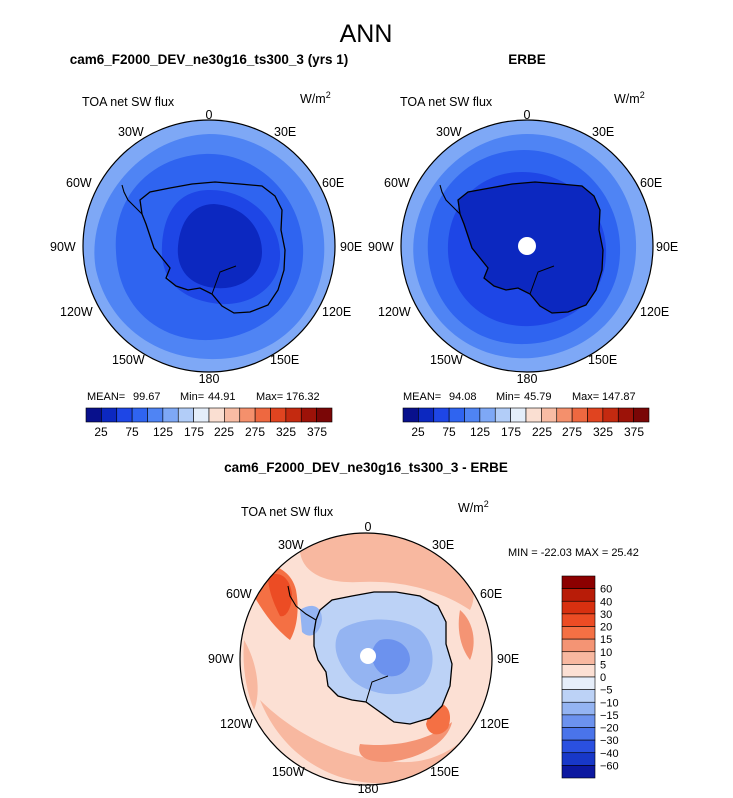 The width and height of the screenshot is (733, 798). Describe the element at coordinates (303, 397) in the screenshot. I see `panel-model-max: 176.32` at that location.